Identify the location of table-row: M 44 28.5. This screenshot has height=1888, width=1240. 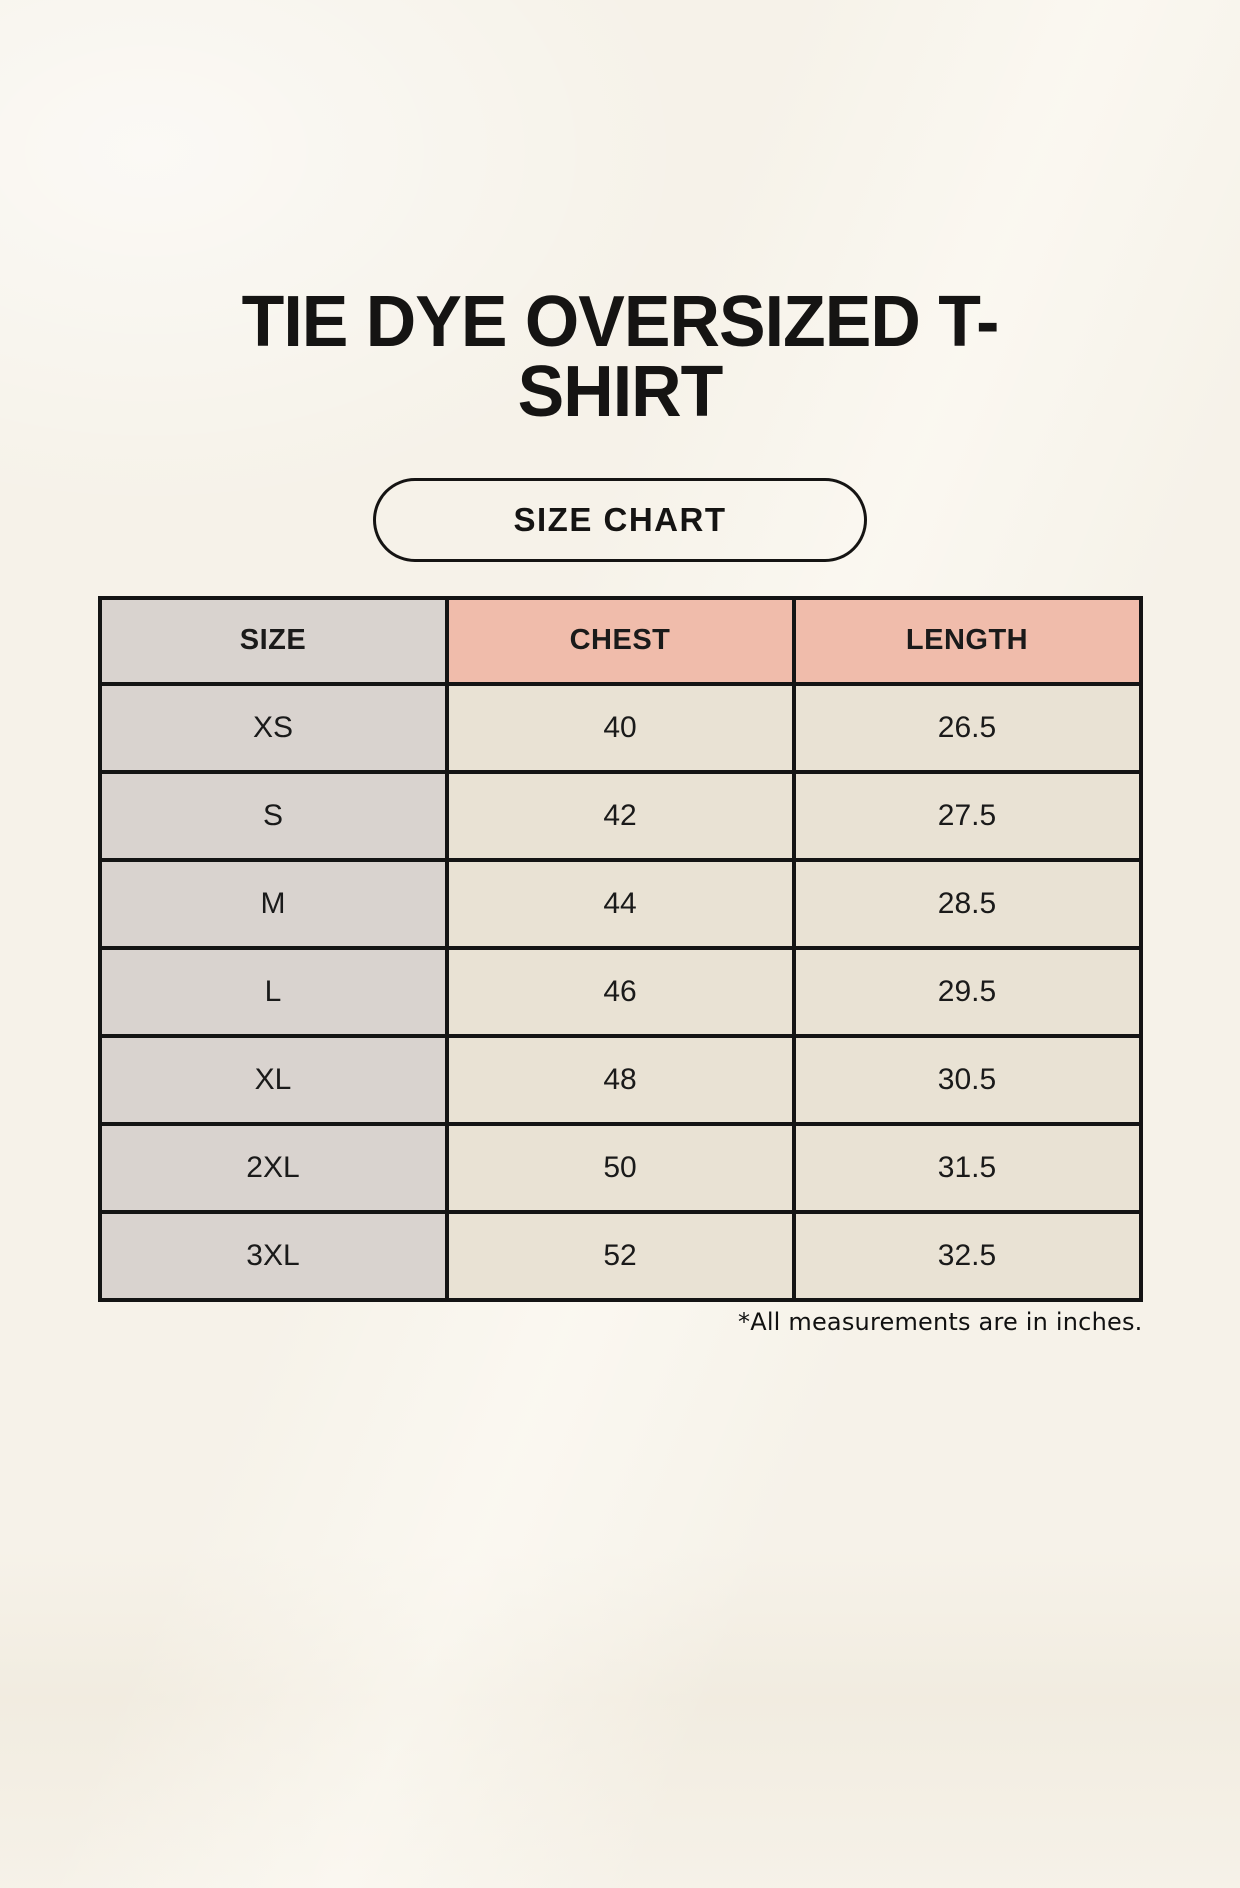
(620, 903).